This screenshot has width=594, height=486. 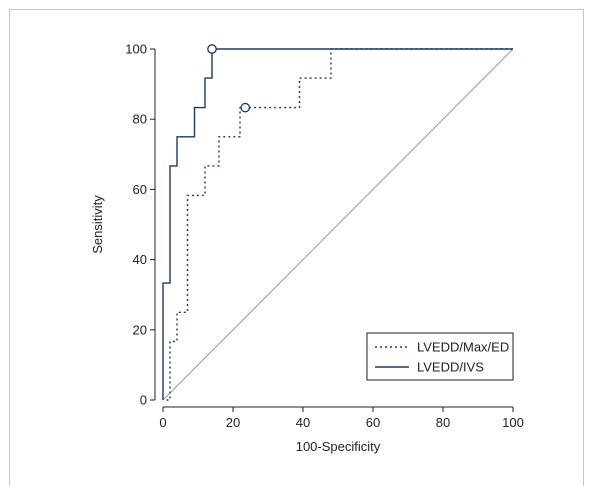 I want to click on y-axis-ticks: 0 20 40 60 80 100, so click(x=140, y=225).